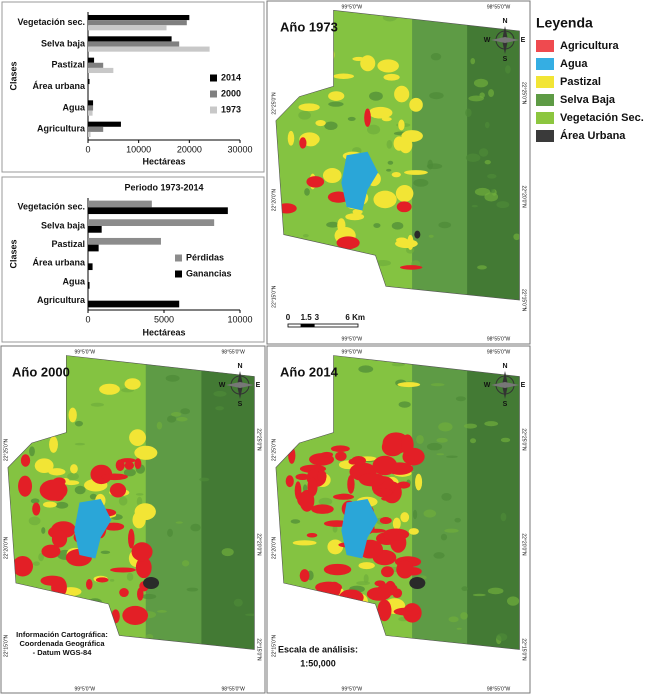  I want to click on x-tick-label: 20000, so click(189, 149).